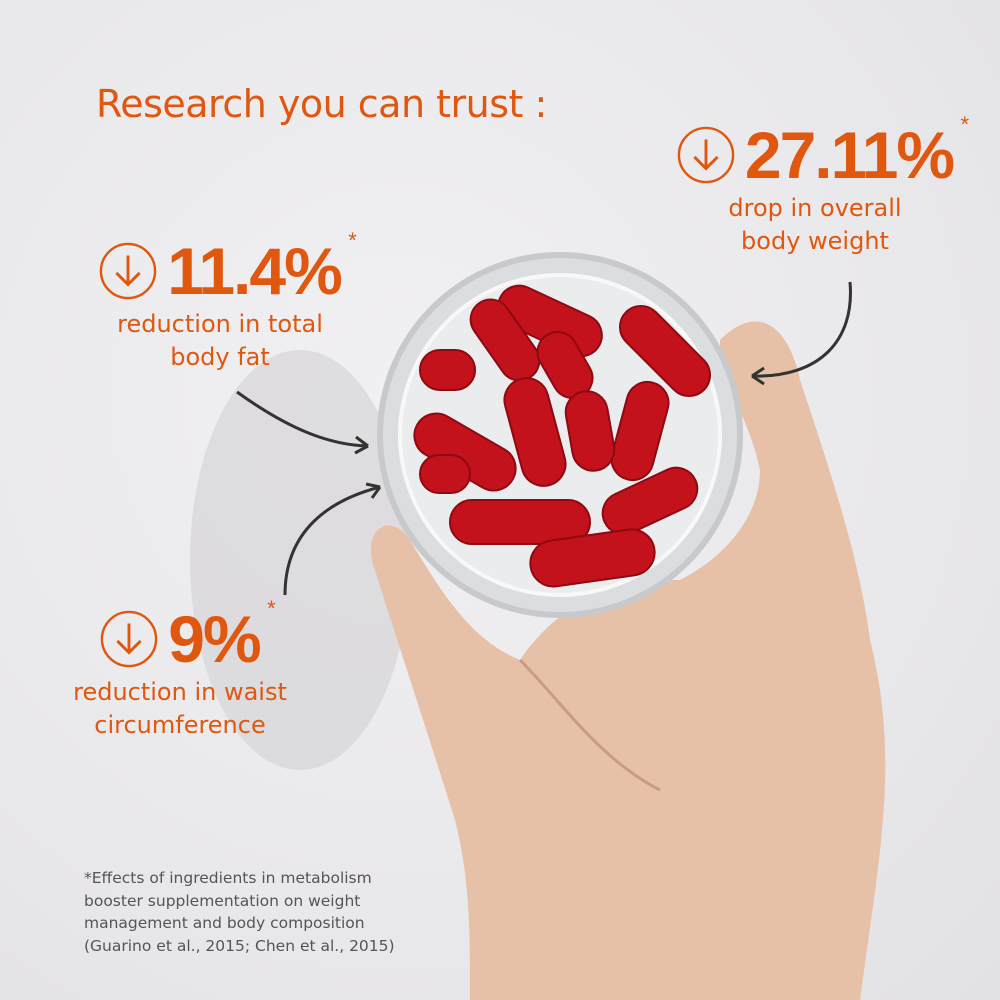 The image size is (1000, 1000). What do you see at coordinates (222, 900) in the screenshot?
I see `footnote-line: booster supplementation on weight` at bounding box center [222, 900].